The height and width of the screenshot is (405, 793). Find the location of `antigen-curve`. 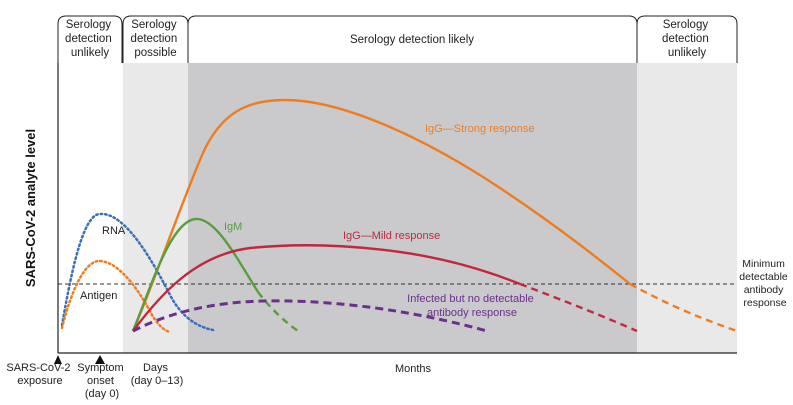

antigen-curve is located at coordinates (116, 296).